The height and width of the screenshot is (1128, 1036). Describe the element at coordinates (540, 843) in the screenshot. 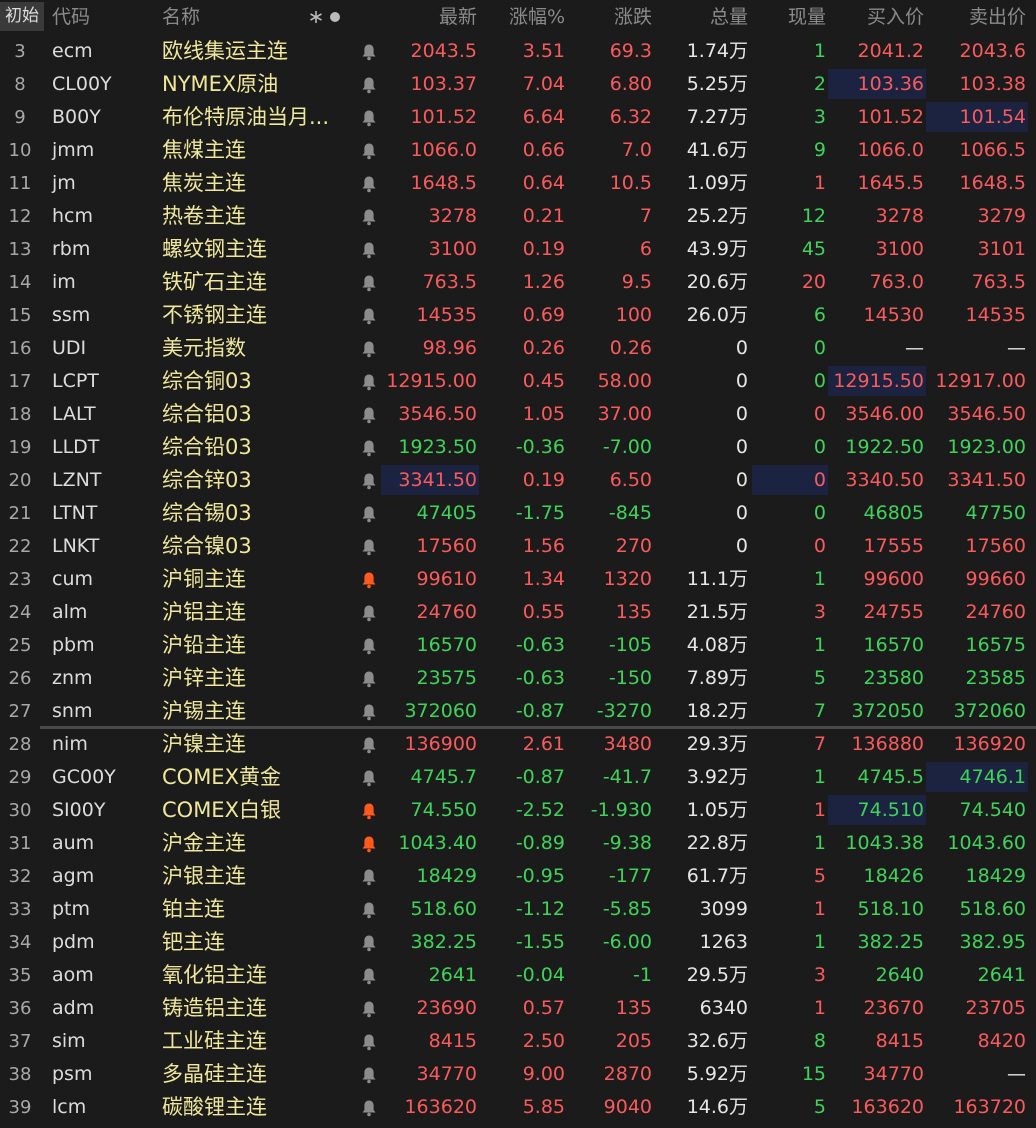

I see `cell-pct: -0.89` at that location.